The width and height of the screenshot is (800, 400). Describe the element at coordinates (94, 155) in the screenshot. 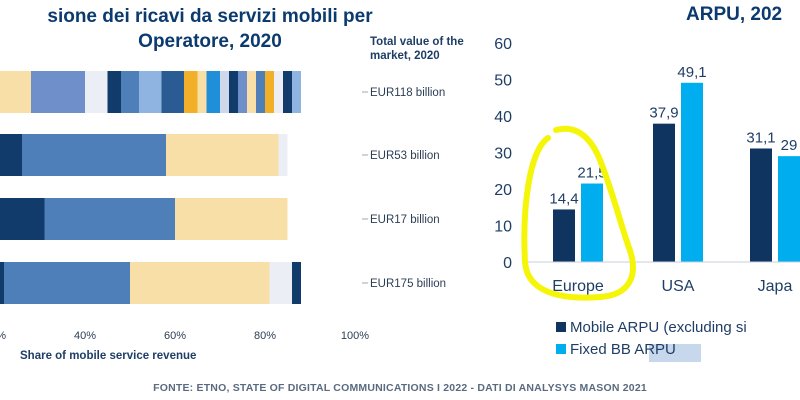

I see `stacked-bar-segment-row1-seg1` at that location.